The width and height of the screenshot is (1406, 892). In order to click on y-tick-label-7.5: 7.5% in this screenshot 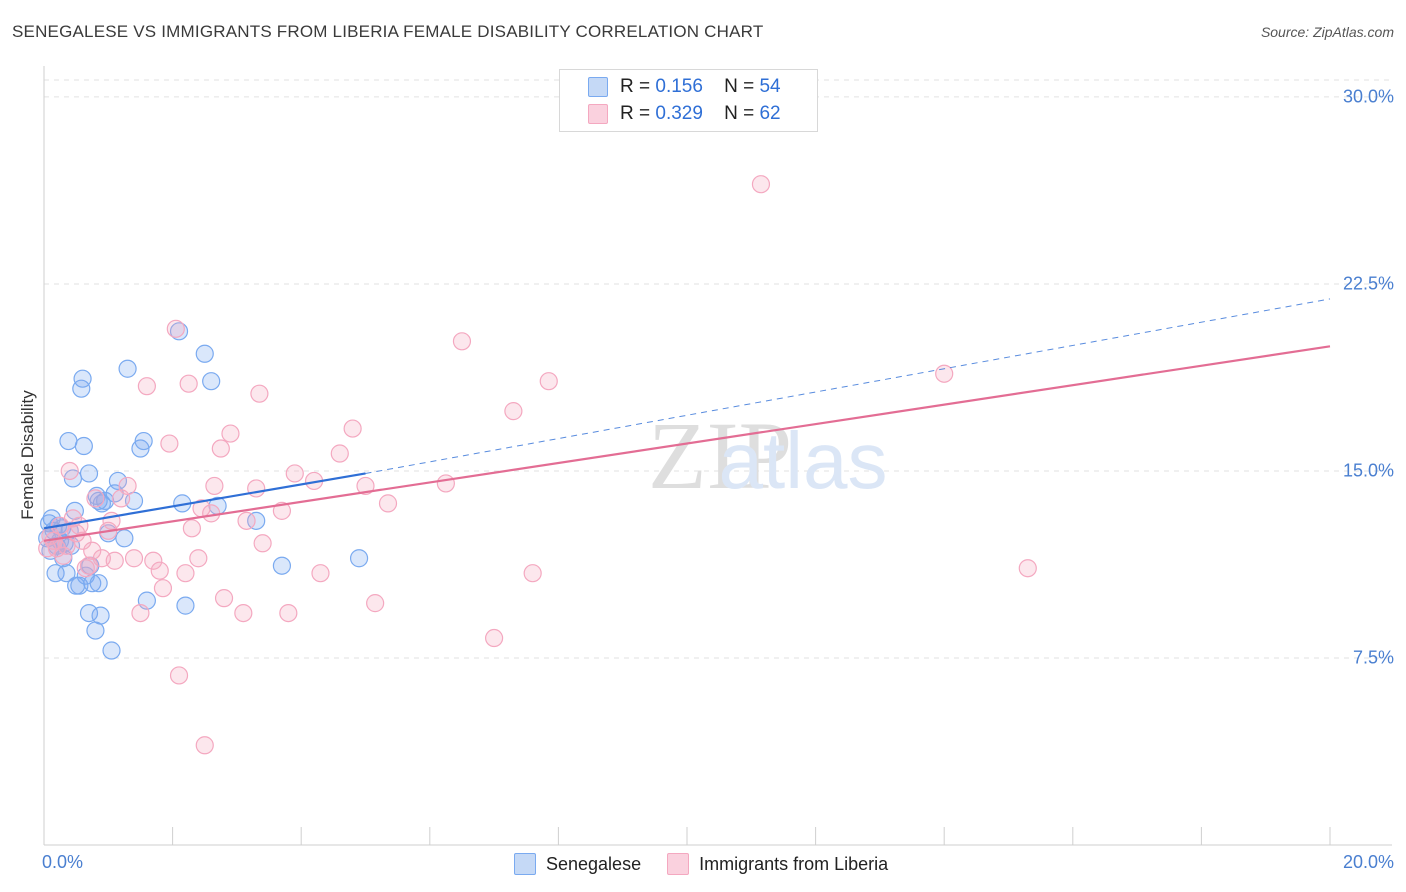, I will do `click(1373, 657)`.